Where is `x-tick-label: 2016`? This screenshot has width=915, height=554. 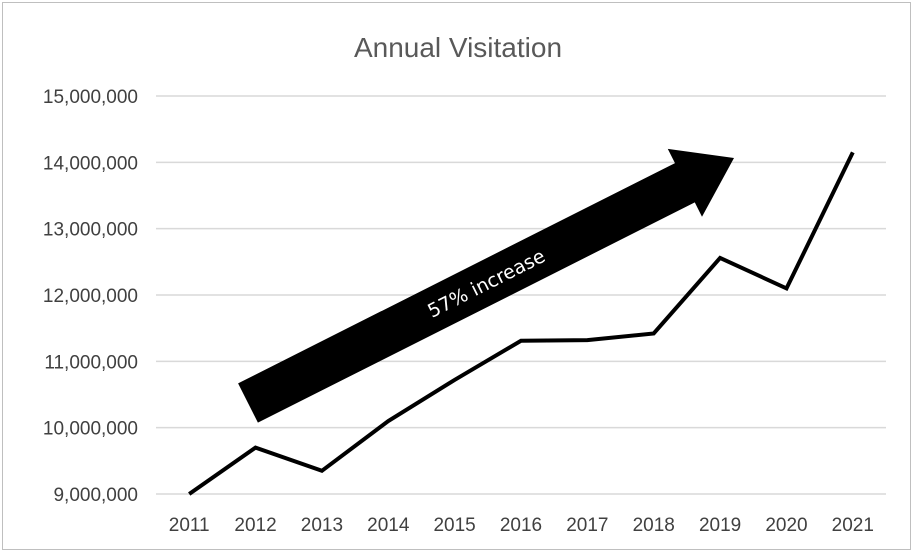
x-tick-label: 2016 is located at coordinates (521, 525).